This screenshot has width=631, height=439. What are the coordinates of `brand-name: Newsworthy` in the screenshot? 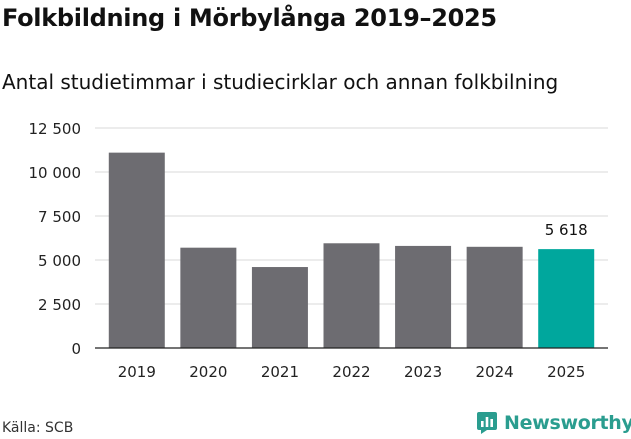 It's located at (567, 423).